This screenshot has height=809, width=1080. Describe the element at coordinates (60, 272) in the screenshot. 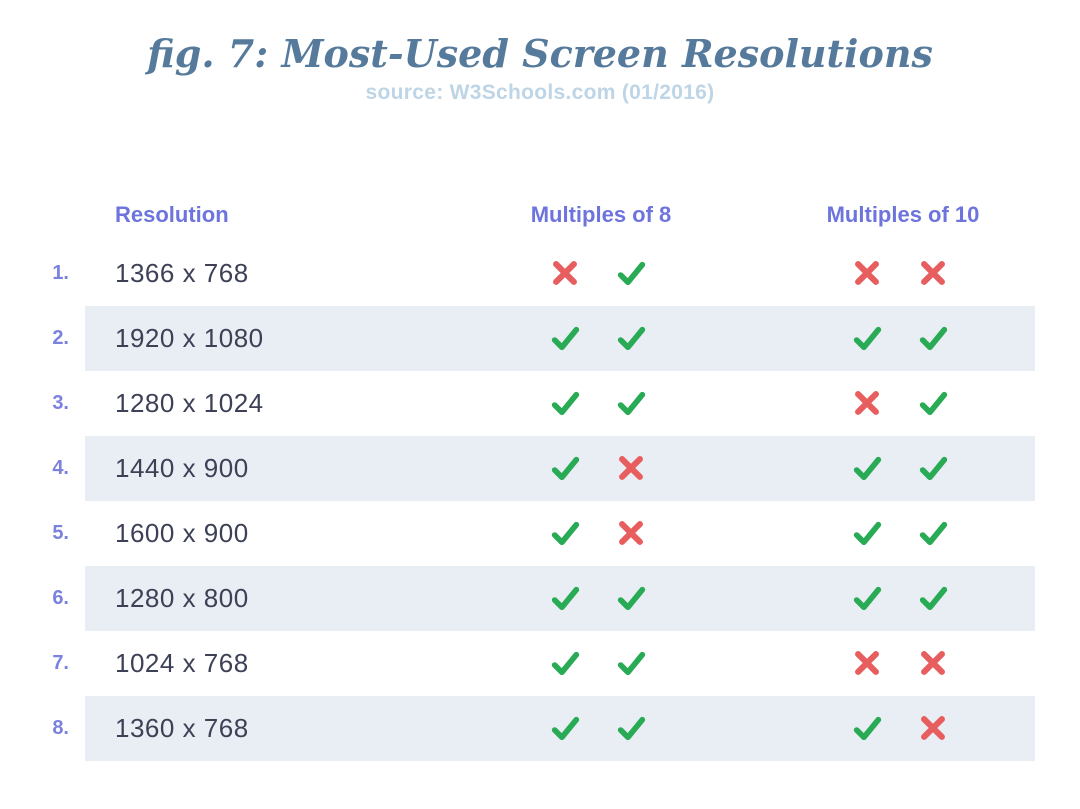

I see `row-rank: 1.` at that location.